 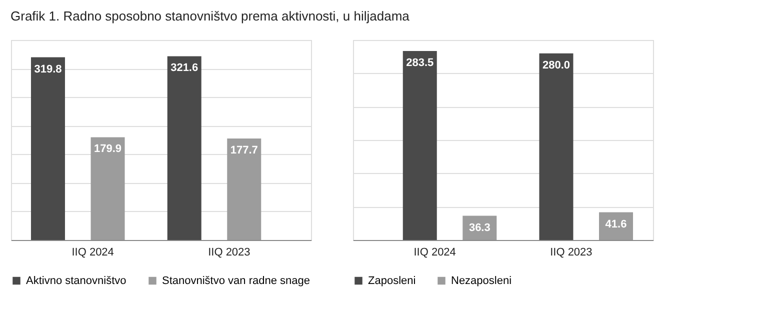 I want to click on data-label: 280.0, so click(x=556, y=65).